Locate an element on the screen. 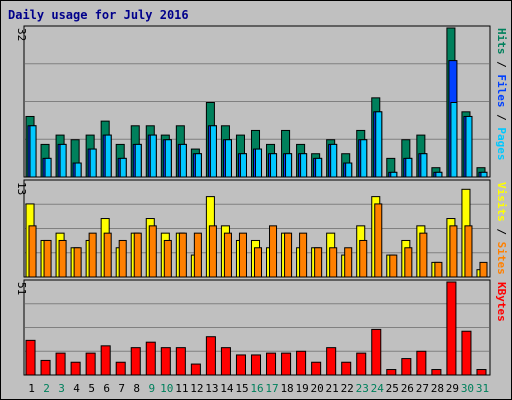 The height and width of the screenshot is (400, 512). legend-entry: Visits is located at coordinates (501, 202).